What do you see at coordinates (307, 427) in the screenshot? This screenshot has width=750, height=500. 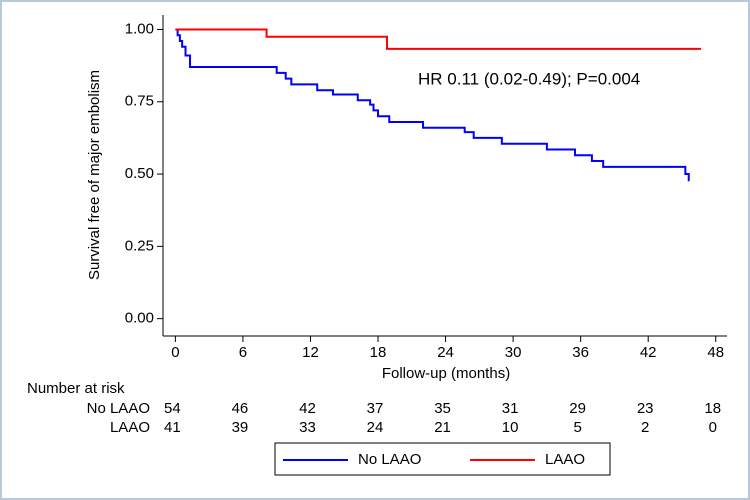 I see `risk-value: 33` at bounding box center [307, 427].